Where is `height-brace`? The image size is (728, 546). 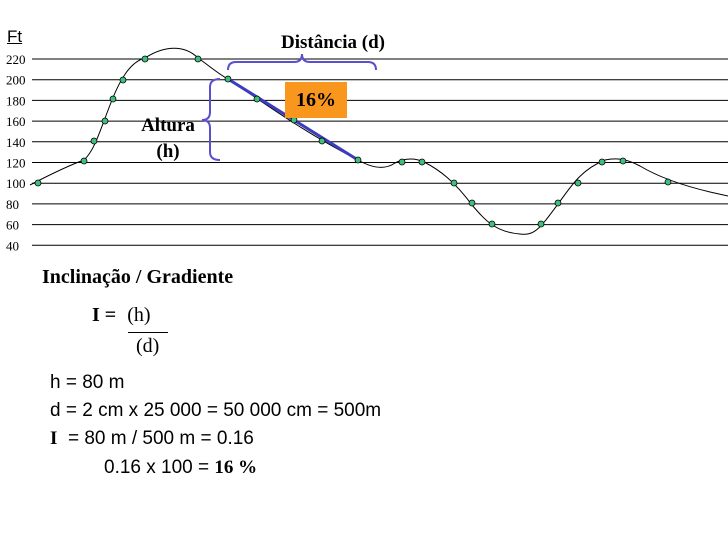 height-brace is located at coordinates (211, 119).